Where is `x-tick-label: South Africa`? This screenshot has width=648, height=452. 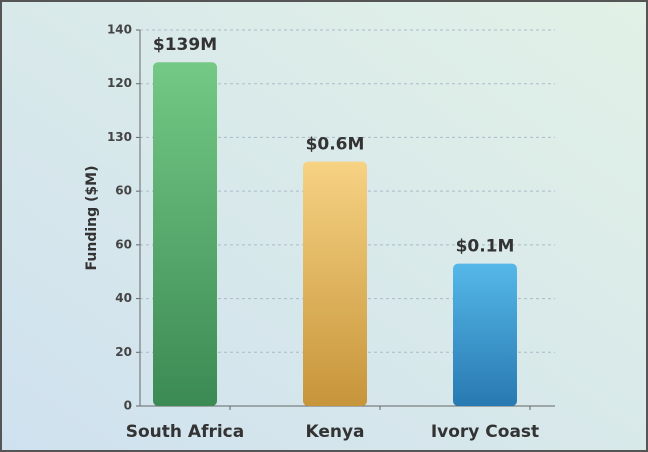
x-tick-label: South Africa is located at coordinates (185, 432).